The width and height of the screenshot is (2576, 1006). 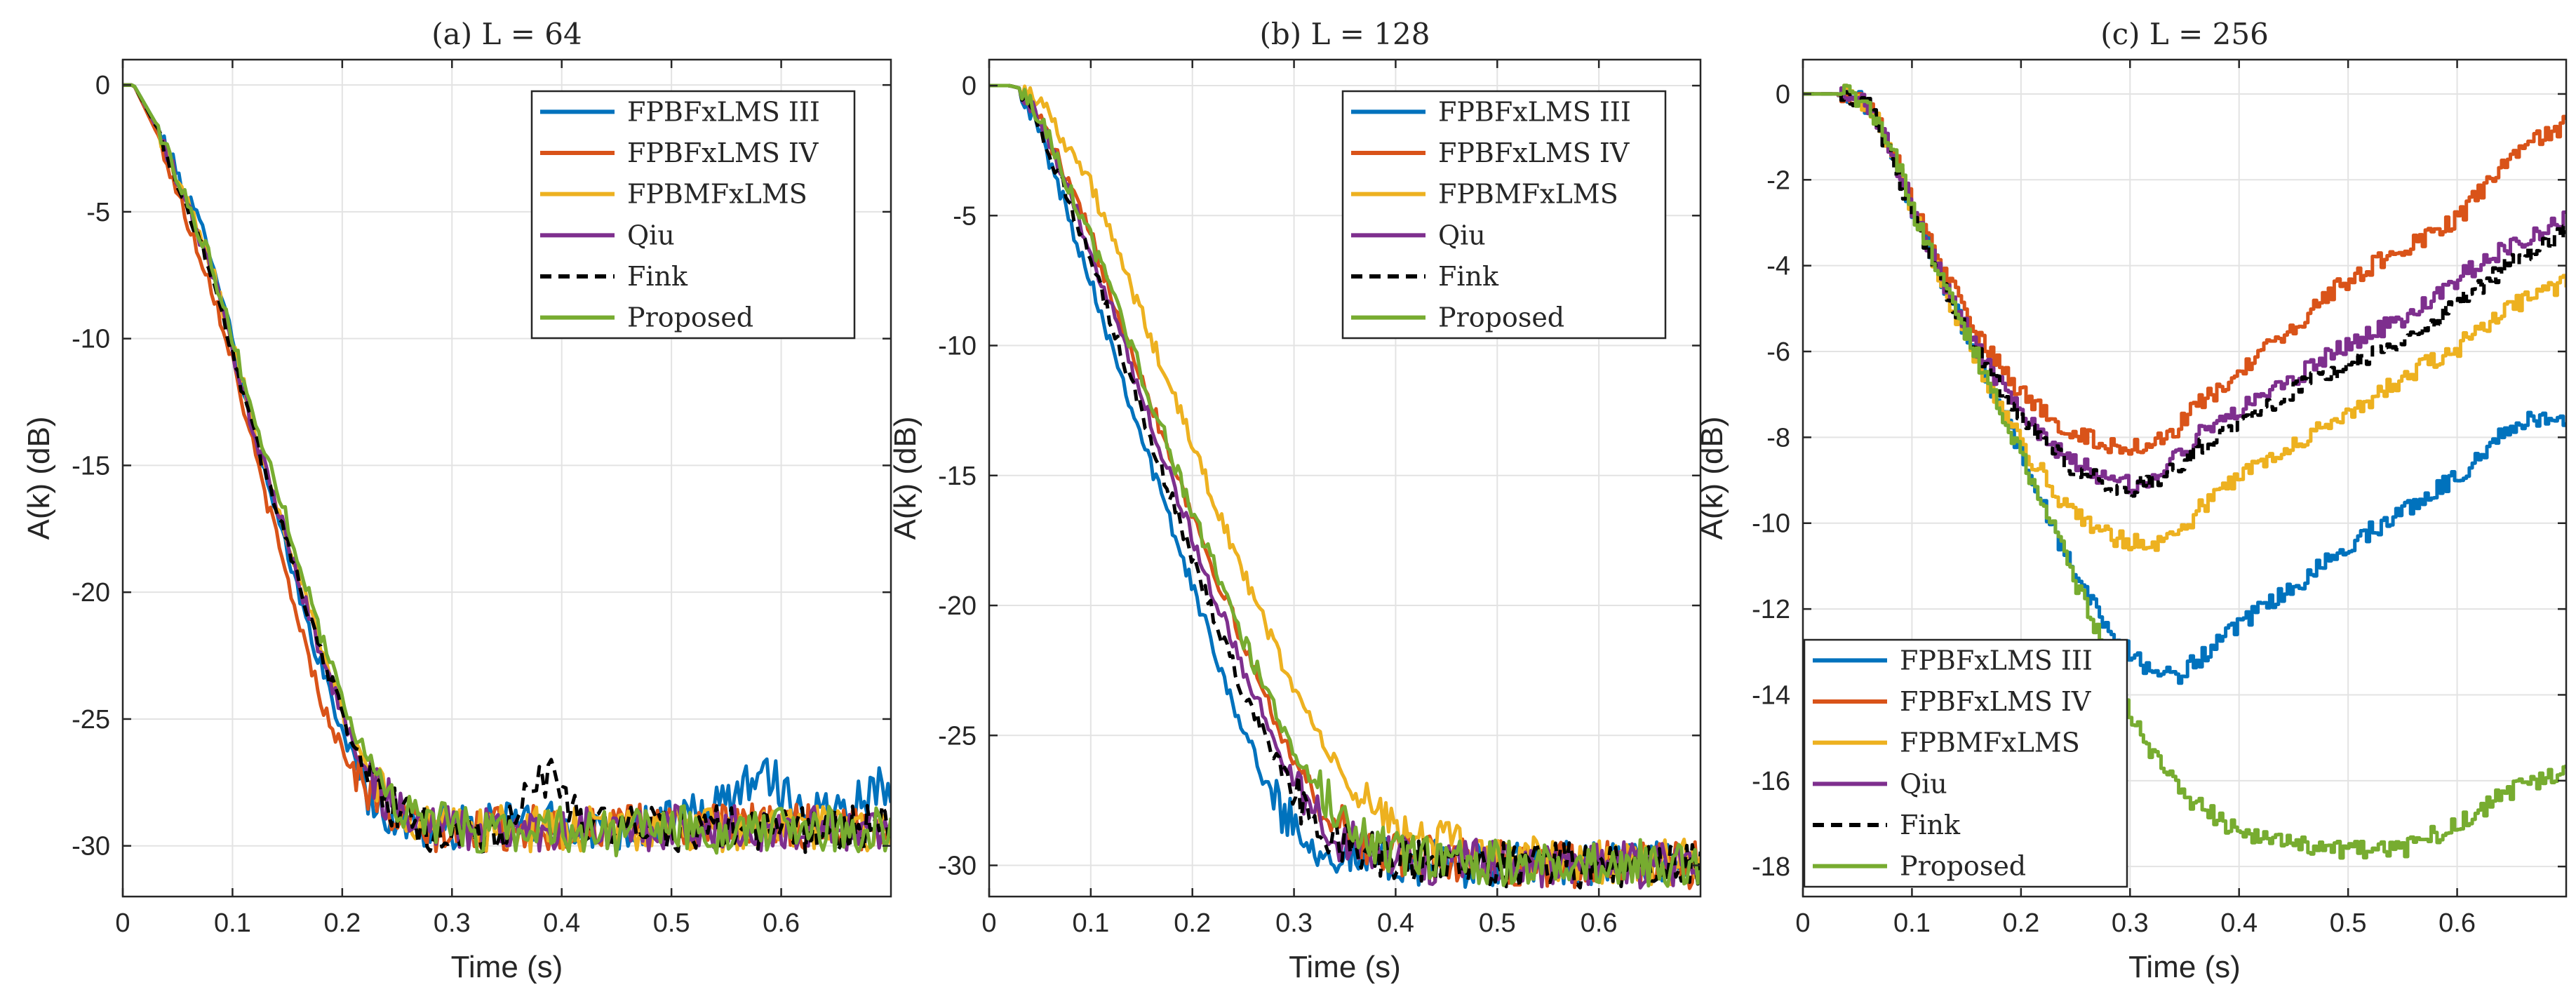 I want to click on y-tick-label: -8, so click(x=1778, y=437).